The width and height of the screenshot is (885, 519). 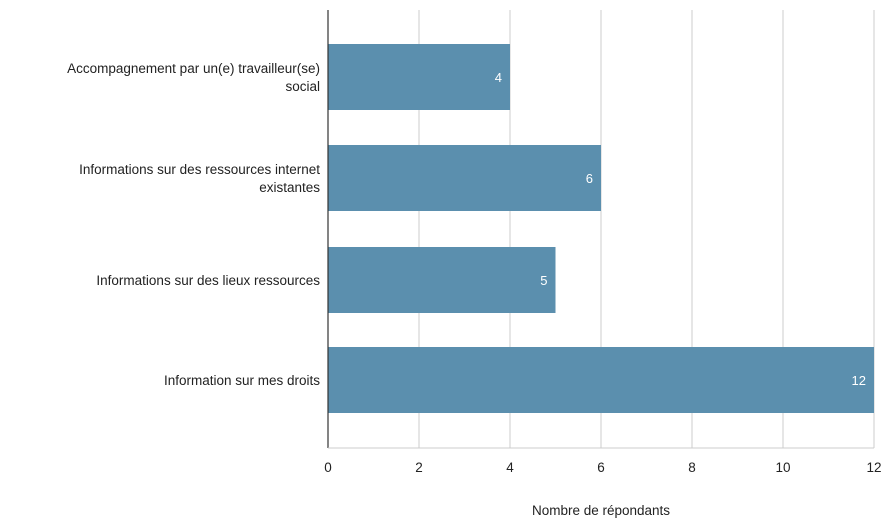 I want to click on category-label-line: Informations sur des ressources internet, so click(x=199, y=169).